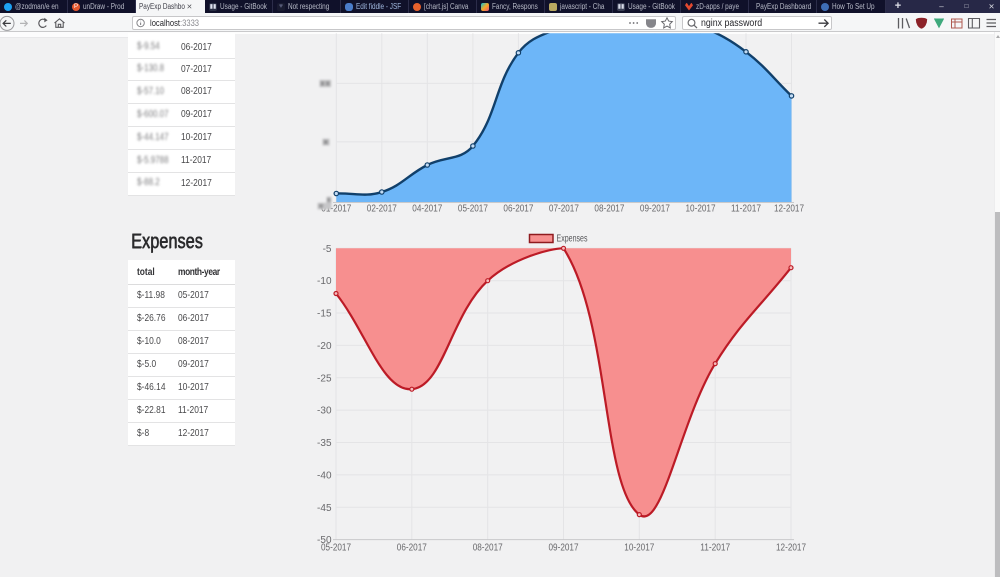 This screenshot has height=577, width=1000. I want to click on svg-text: -10, so click(324, 281).